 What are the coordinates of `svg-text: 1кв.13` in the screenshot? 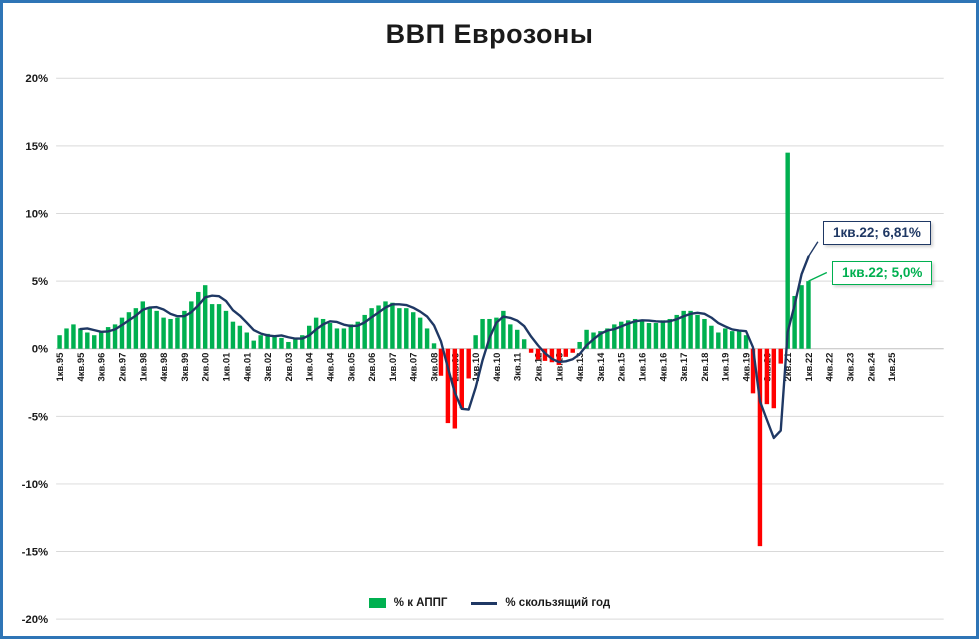 It's located at (558, 367).